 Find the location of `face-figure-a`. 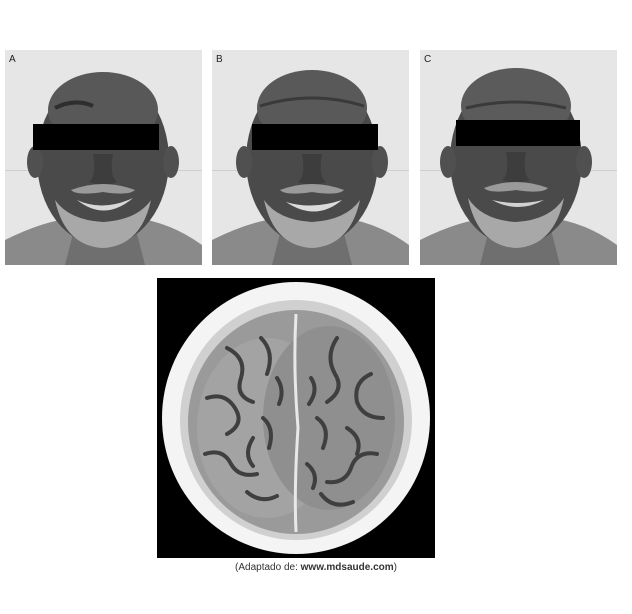

face-figure-a is located at coordinates (103, 157).